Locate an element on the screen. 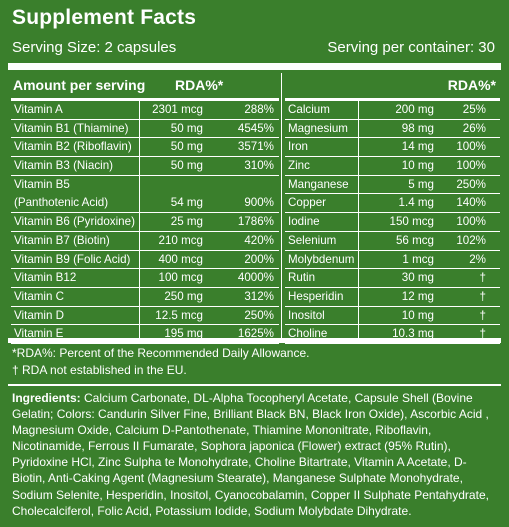 Image resolution: width=509 pixels, height=527 pixels. nutrient-rda: 102% is located at coordinates (471, 240).